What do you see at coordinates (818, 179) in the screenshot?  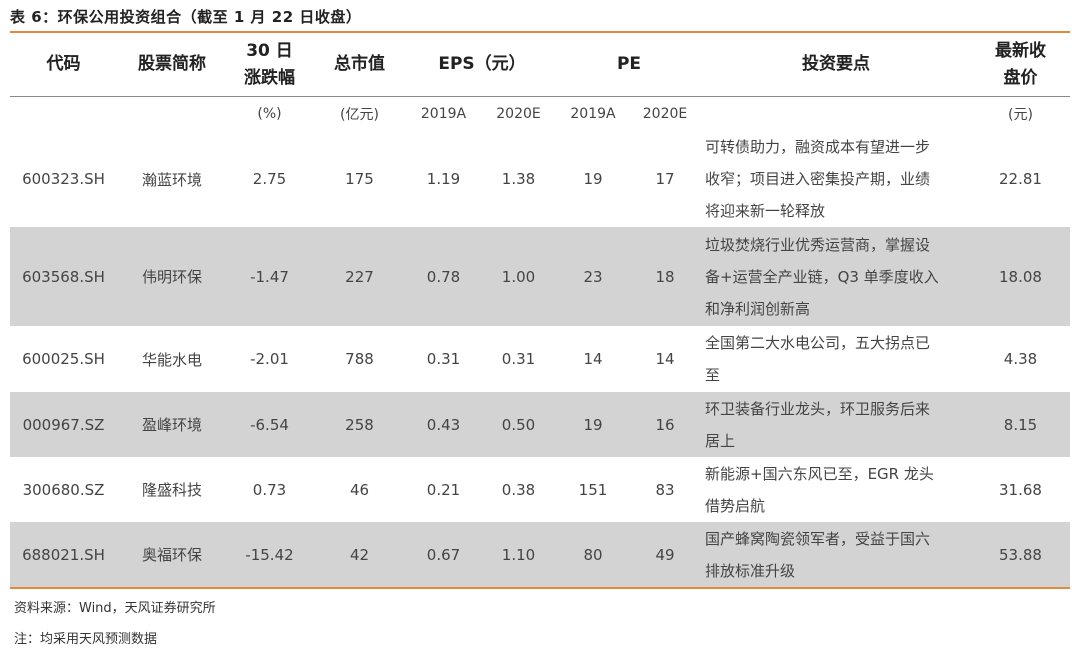 I see `cell-points: 可转债助力，融资成本有望进一步 收窄；项目进入密集投产期，业绩 将迎来新一轮释放` at bounding box center [818, 179].